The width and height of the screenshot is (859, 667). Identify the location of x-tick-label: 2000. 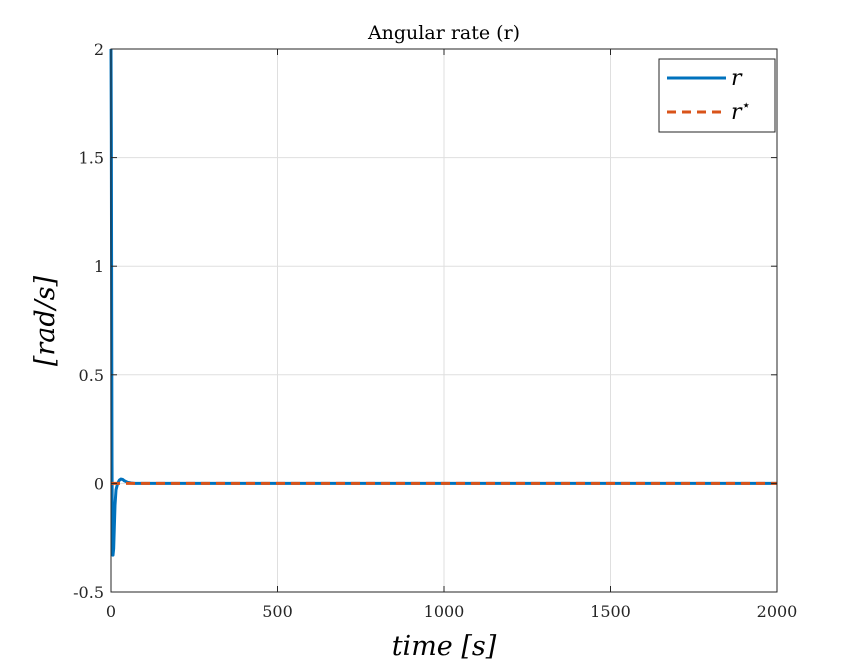
(777, 611).